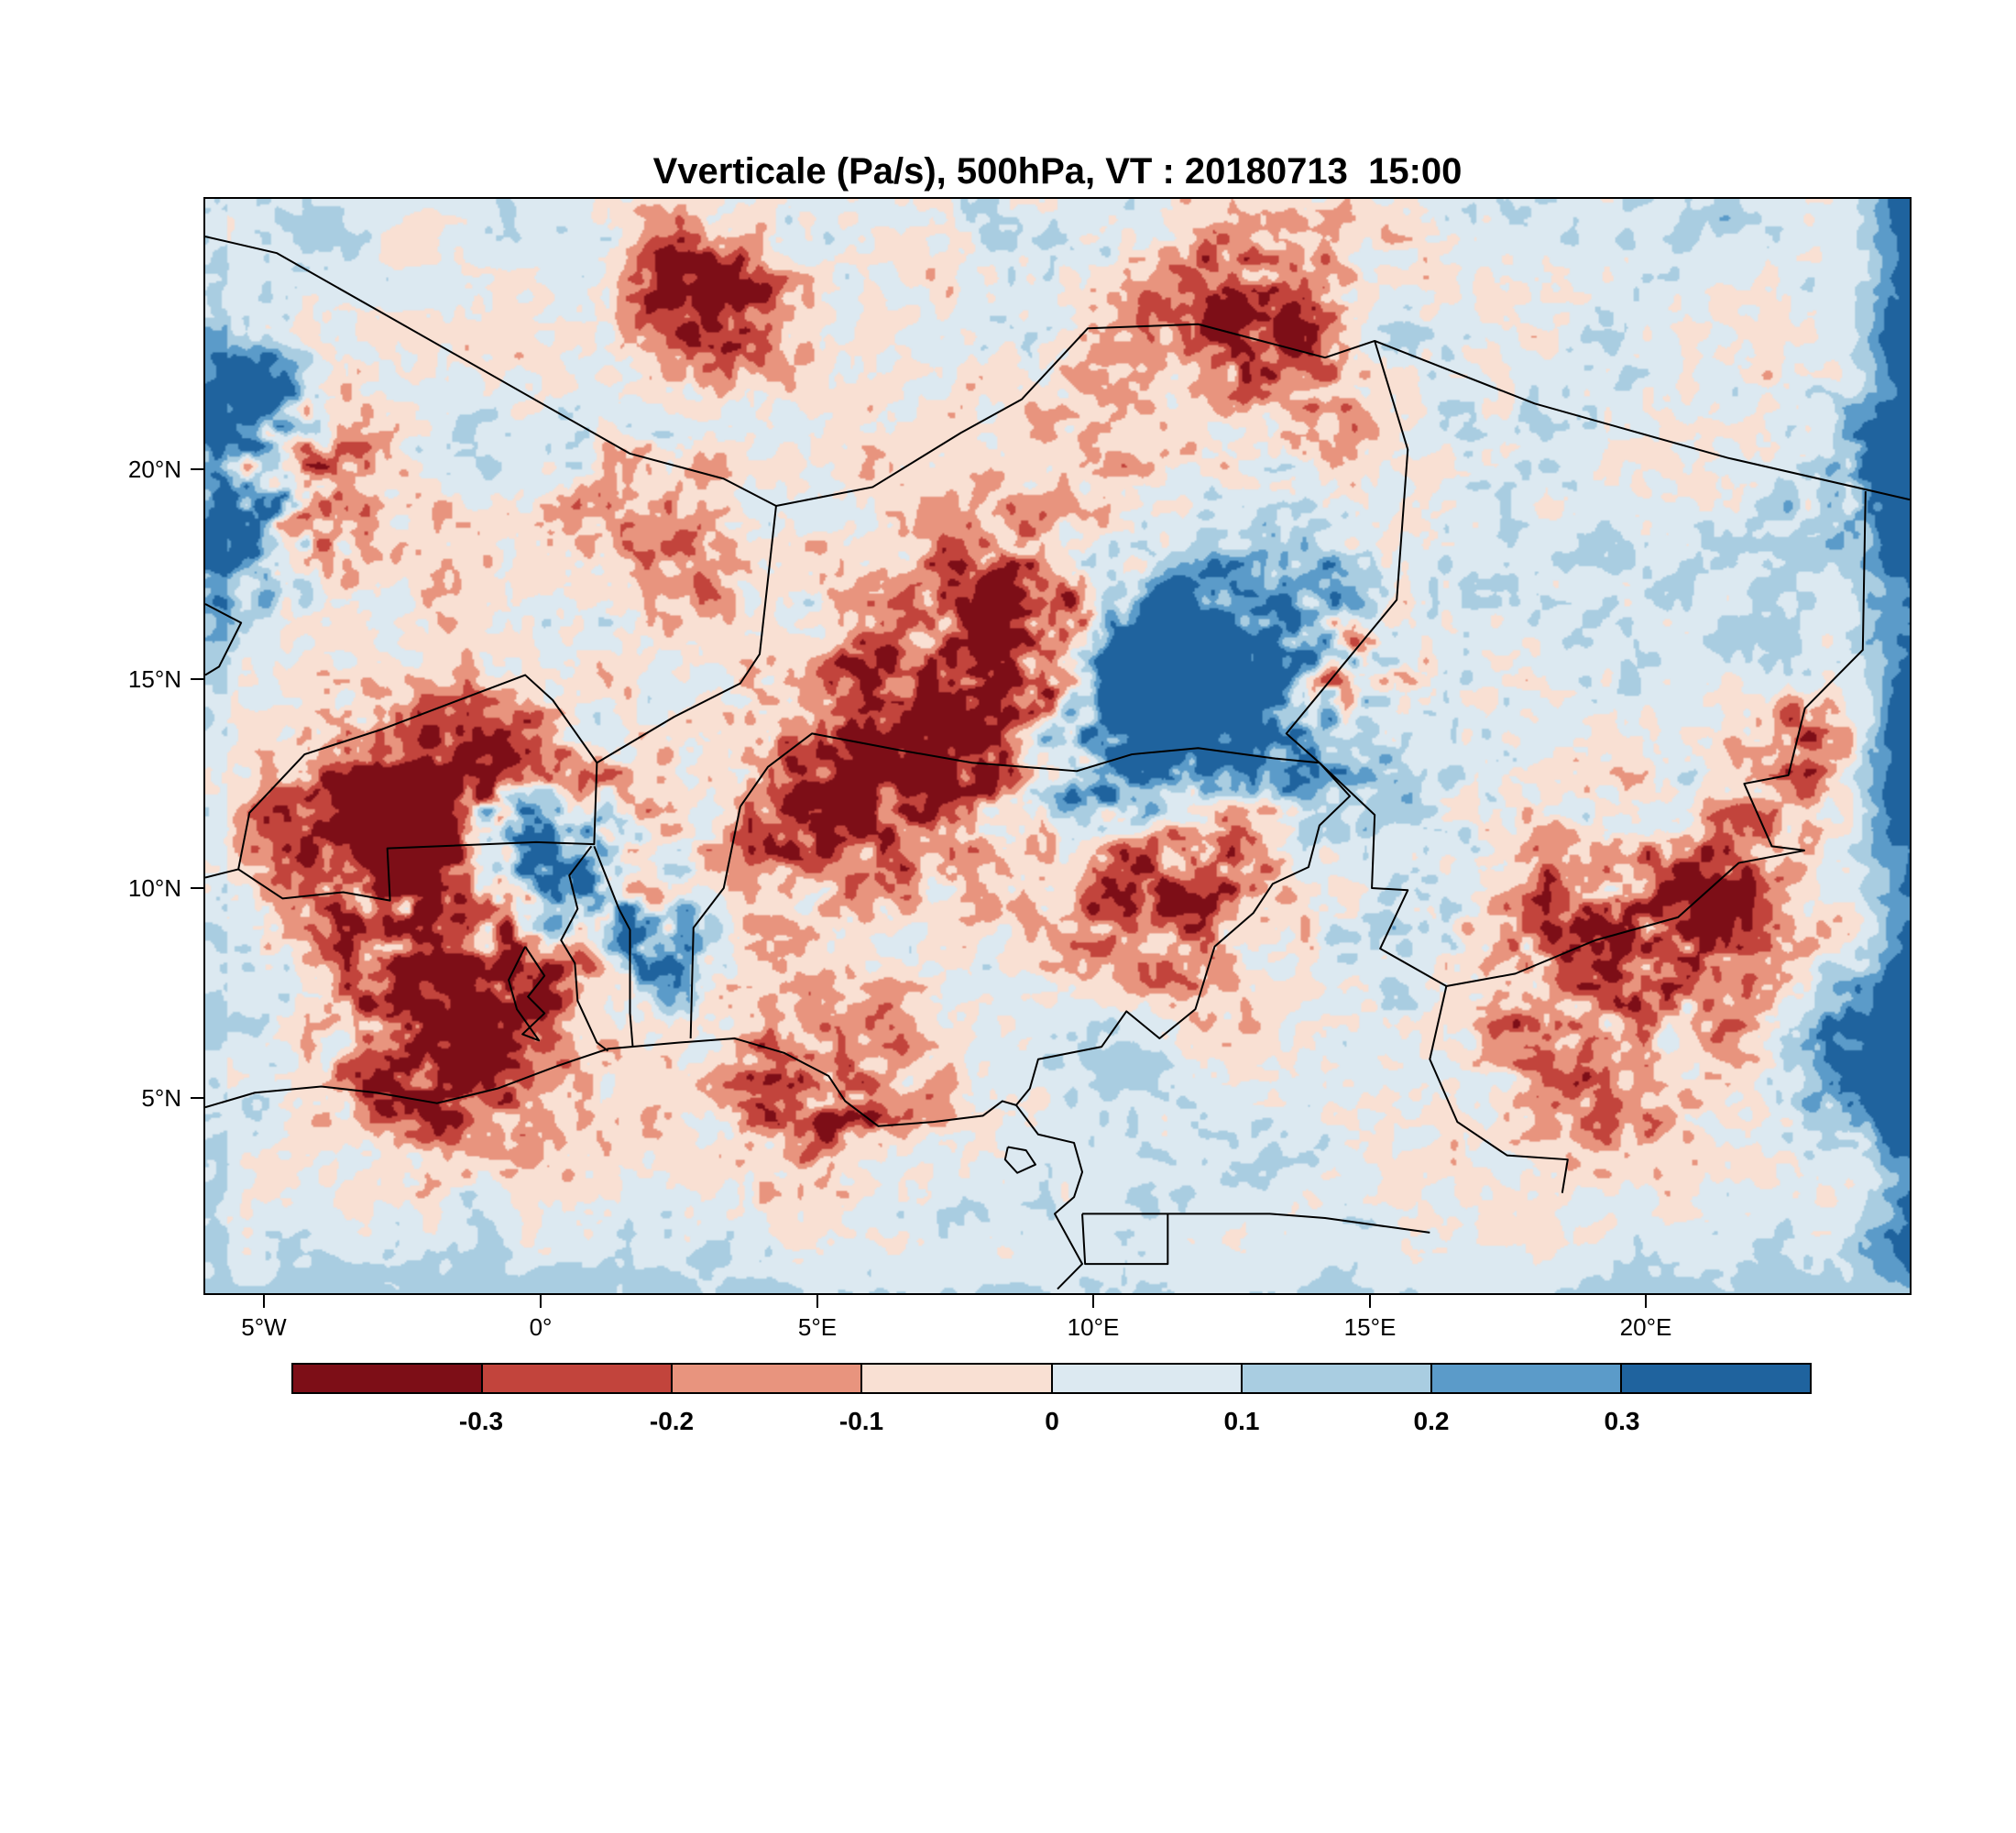 The image size is (2016, 1833). What do you see at coordinates (861, 1421) in the screenshot?
I see `colorbar-tick-label: -0.1` at bounding box center [861, 1421].